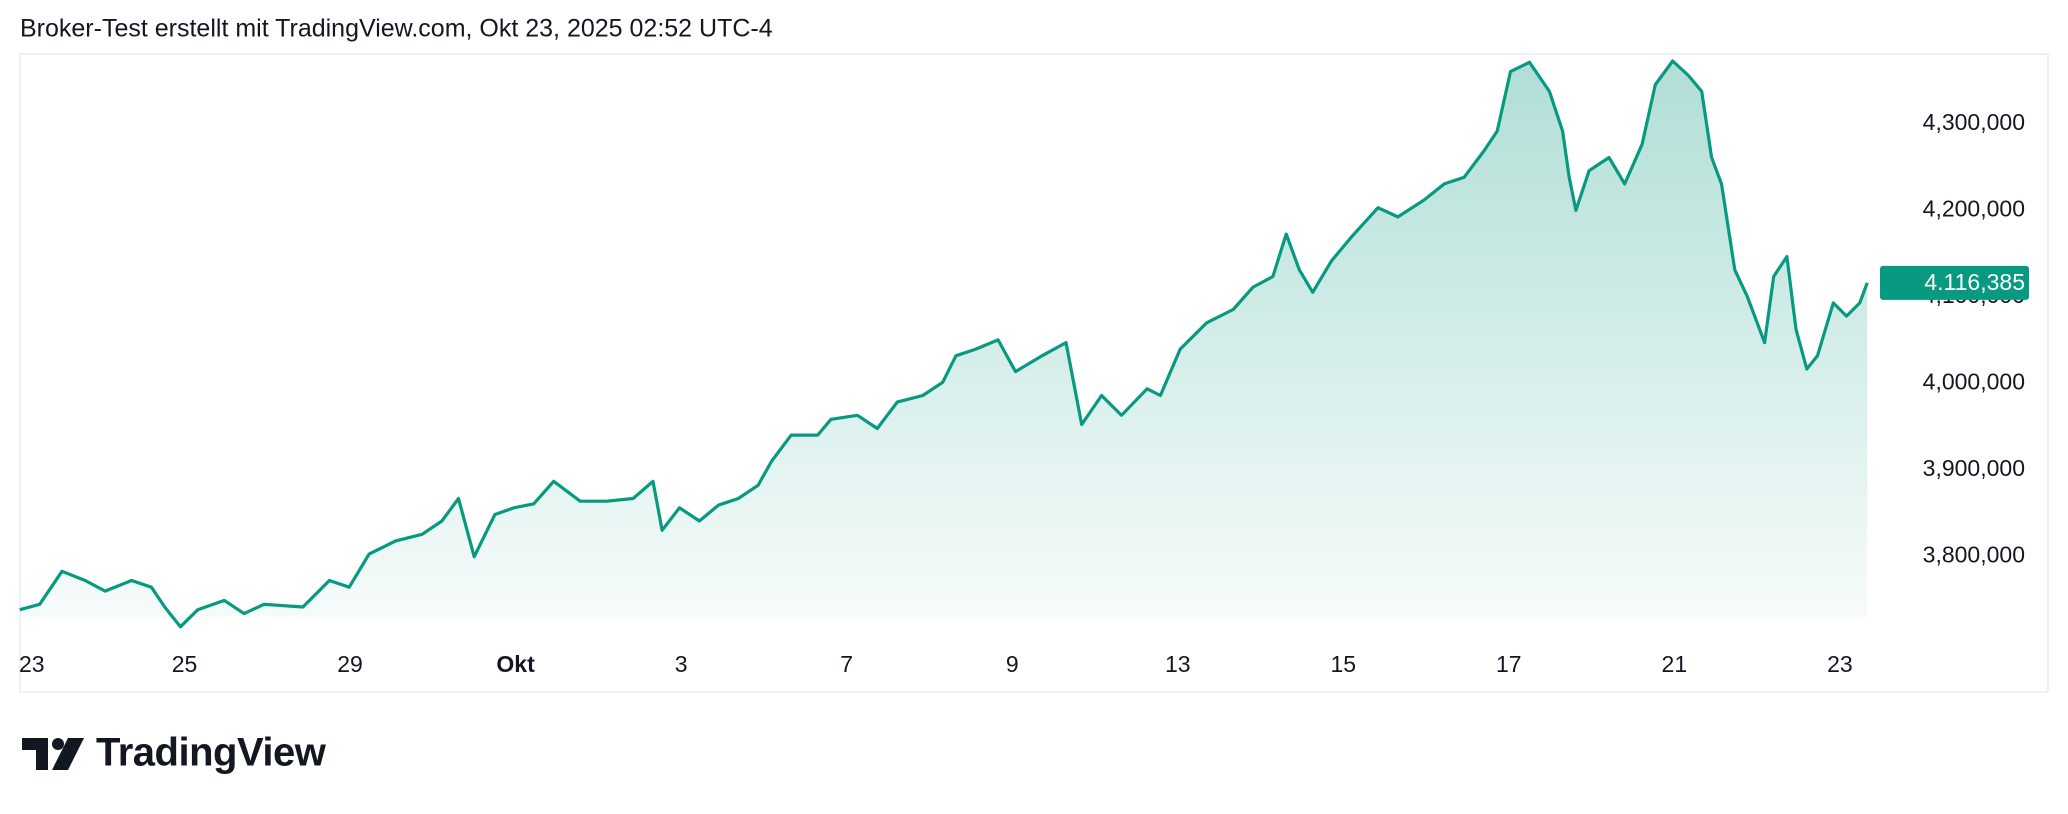 This screenshot has height=814, width=2068. What do you see at coordinates (515, 664) in the screenshot?
I see `x-tick-label: Okt` at bounding box center [515, 664].